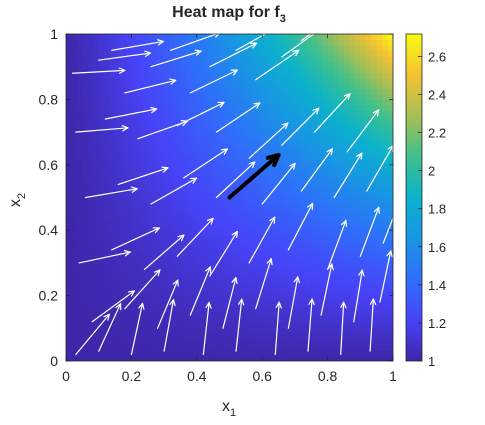 This screenshot has width=485, height=425. Describe the element at coordinates (437, 95) in the screenshot. I see `colorbar-tick-label: 2.4` at that location.